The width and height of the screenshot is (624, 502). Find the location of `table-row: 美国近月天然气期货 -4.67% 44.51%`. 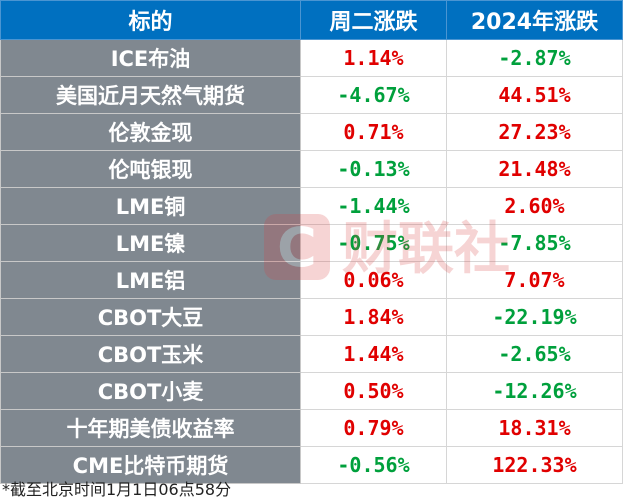

table-row: 美国近月天然气期货 -4.67% 44.51% is located at coordinates (311, 95).